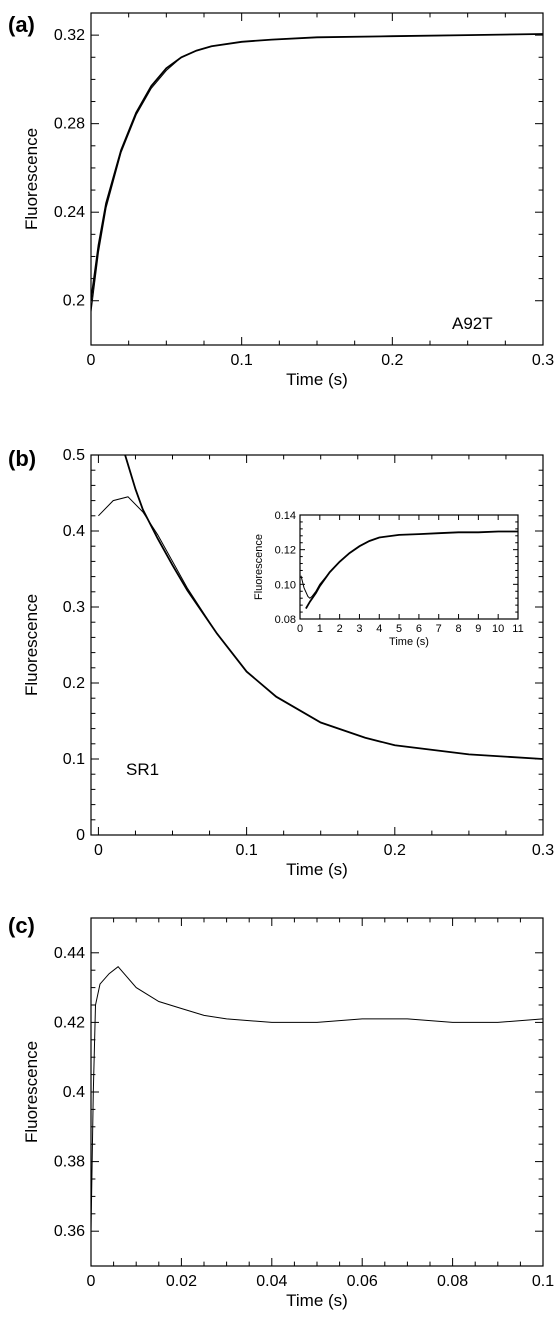 This screenshot has width=558, height=1322. Describe the element at coordinates (285, 516) in the screenshot. I see `panel-b-inset-y-tick-label: 0.14` at that location.